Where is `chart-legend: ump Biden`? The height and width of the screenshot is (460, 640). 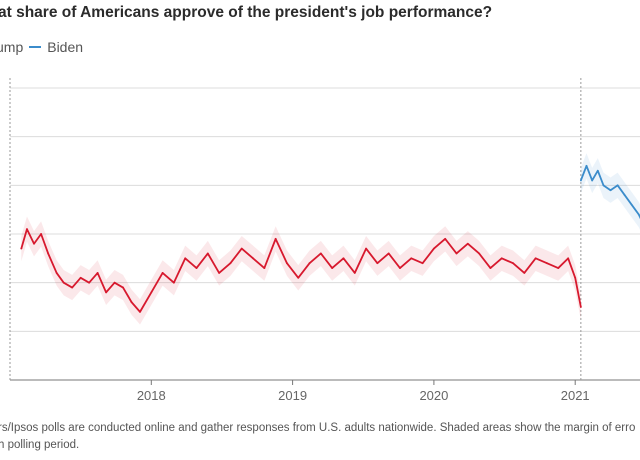 chart-legend: ump Biden is located at coordinates (44, 47).